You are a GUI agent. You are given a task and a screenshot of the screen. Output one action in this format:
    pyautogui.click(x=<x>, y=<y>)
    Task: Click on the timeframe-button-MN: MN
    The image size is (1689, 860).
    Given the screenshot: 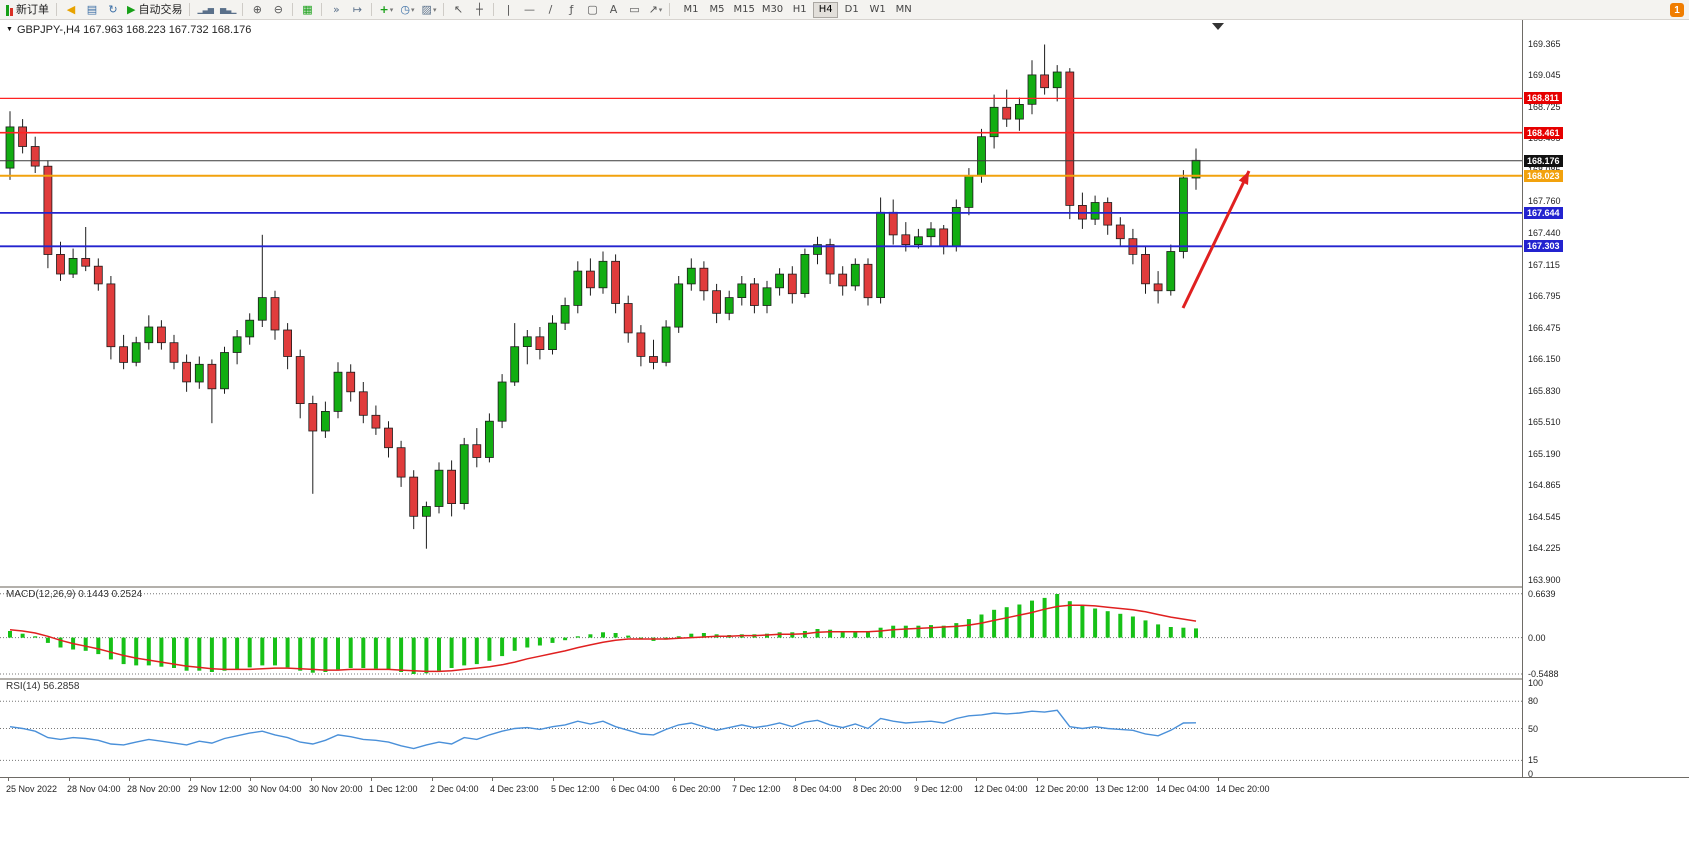 What is the action you would take?
    pyautogui.click(x=903, y=10)
    